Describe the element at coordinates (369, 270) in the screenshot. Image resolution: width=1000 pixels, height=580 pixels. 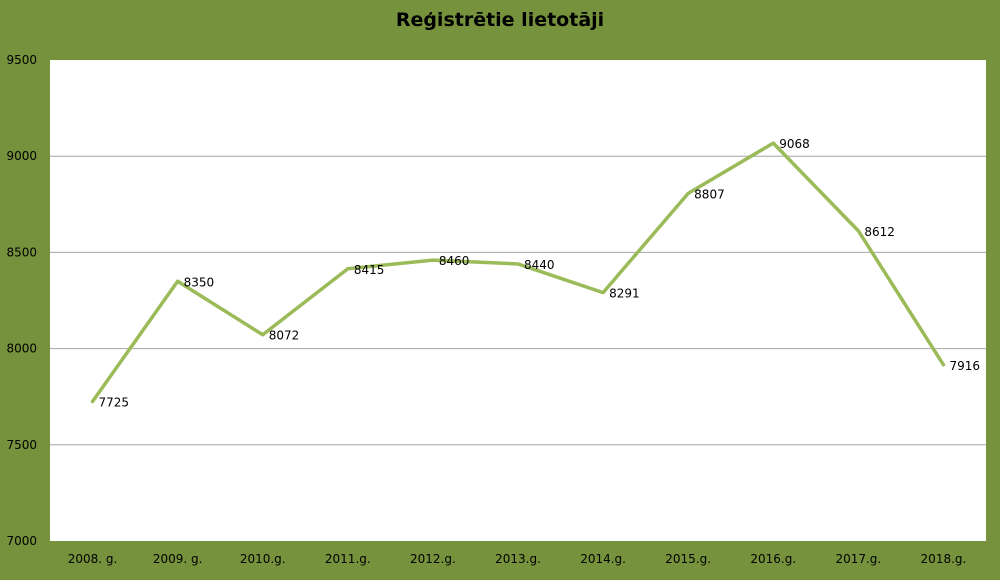
I see `data-label: 8415` at that location.